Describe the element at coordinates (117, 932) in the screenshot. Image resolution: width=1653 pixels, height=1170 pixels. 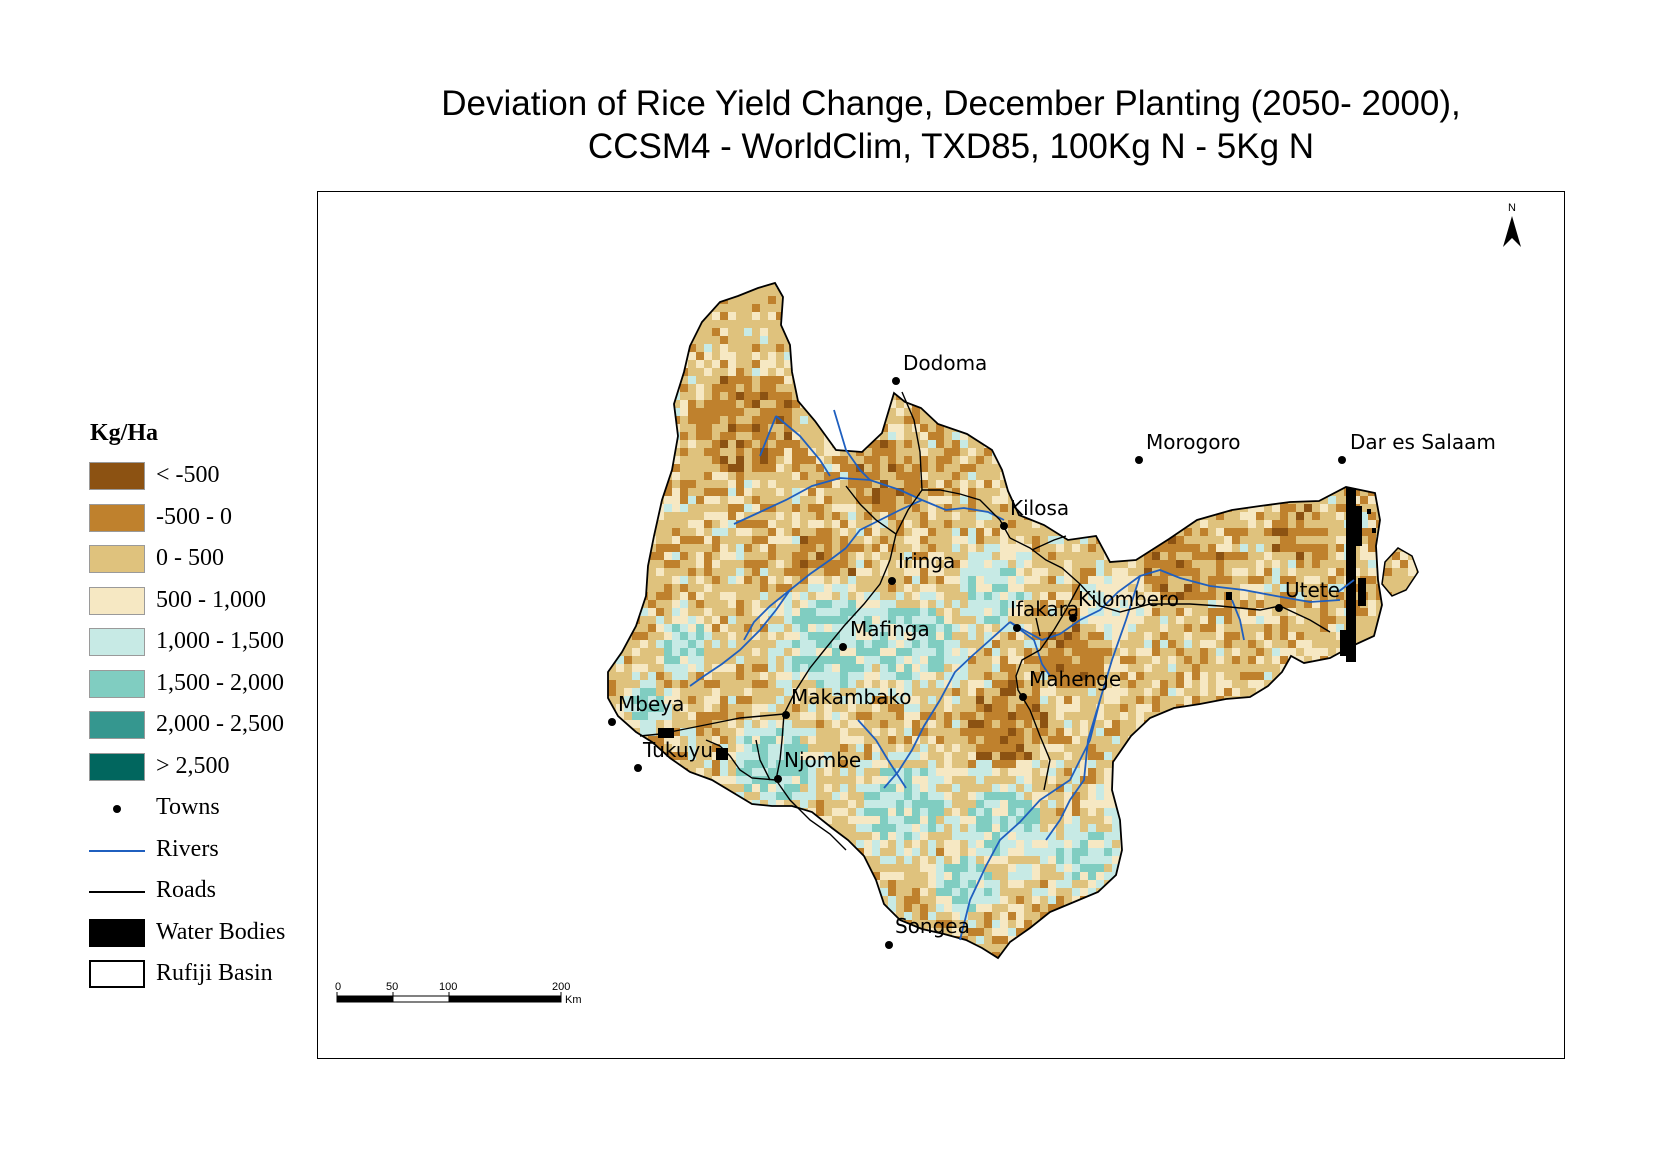
I see `water-body-icon` at that location.